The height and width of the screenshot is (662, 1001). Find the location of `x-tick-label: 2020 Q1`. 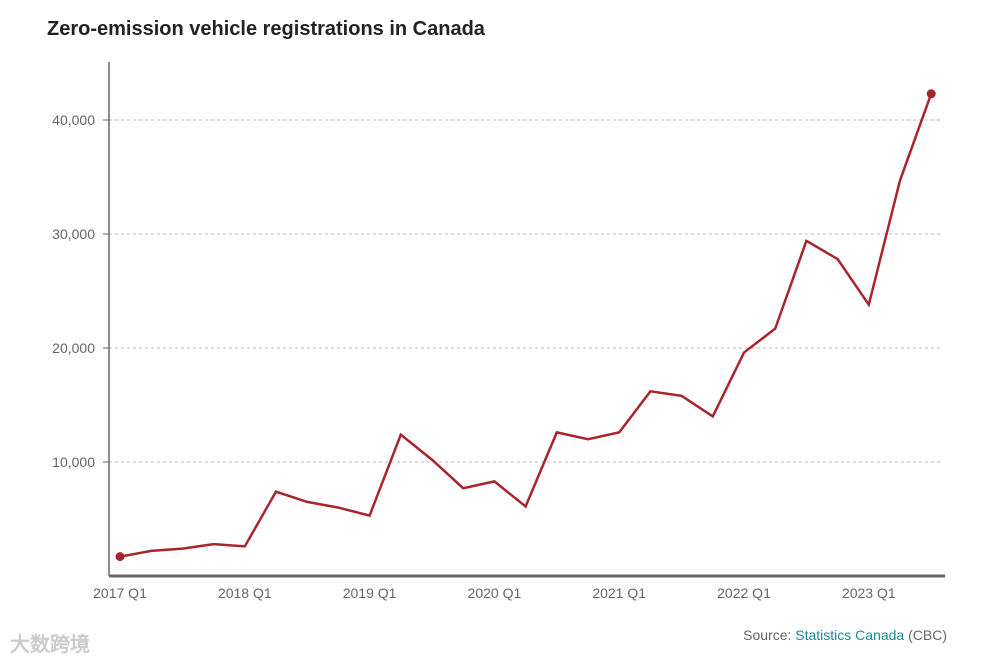

x-tick-label: 2020 Q1 is located at coordinates (495, 593).